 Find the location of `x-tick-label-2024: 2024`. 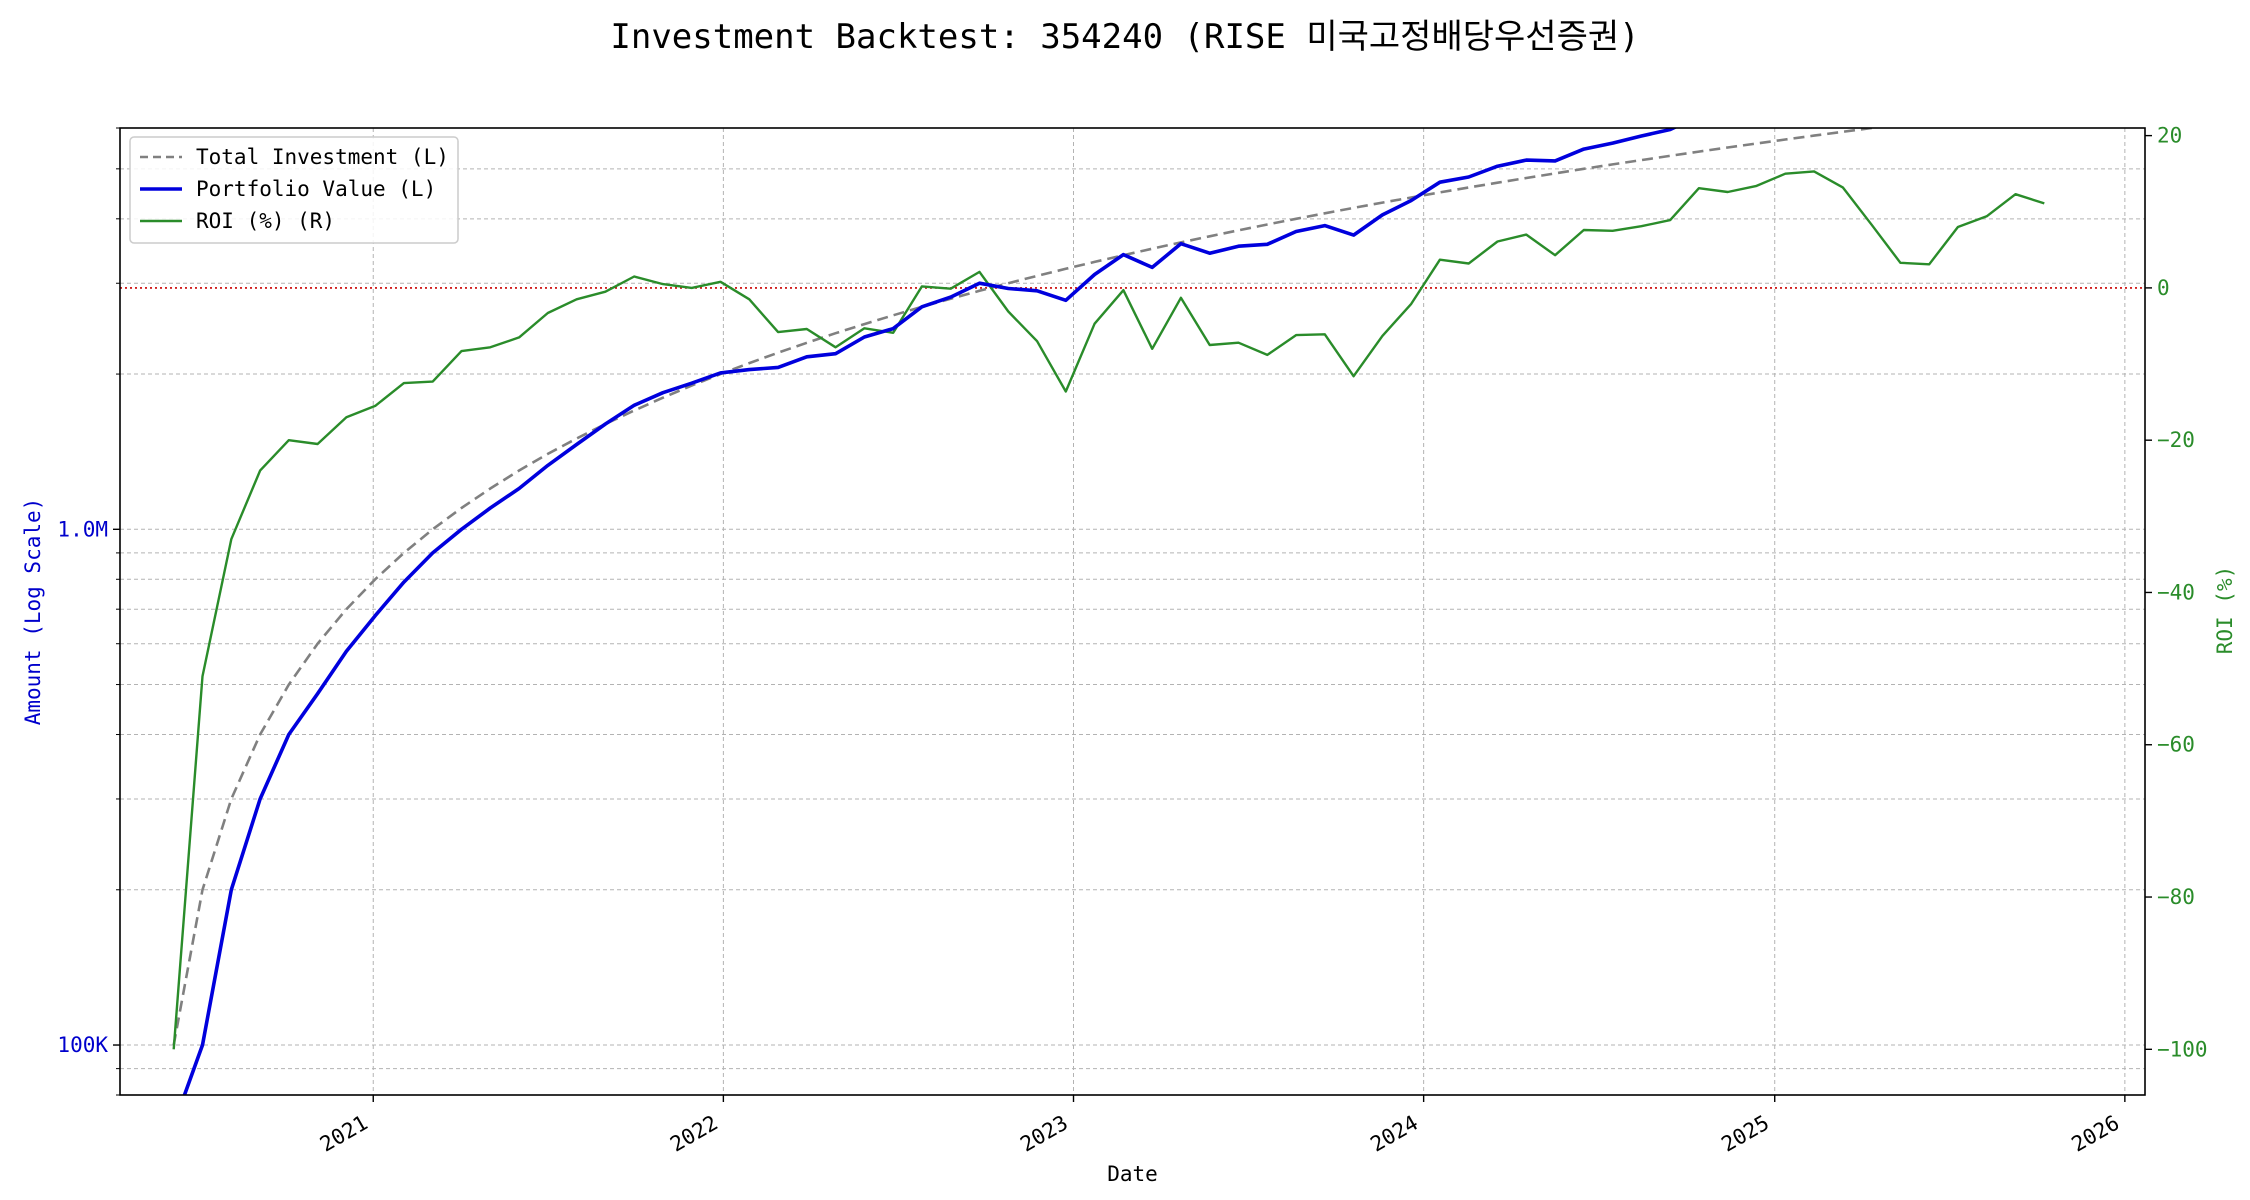

x-tick-label-2024: 2024 is located at coordinates (1394, 1134).